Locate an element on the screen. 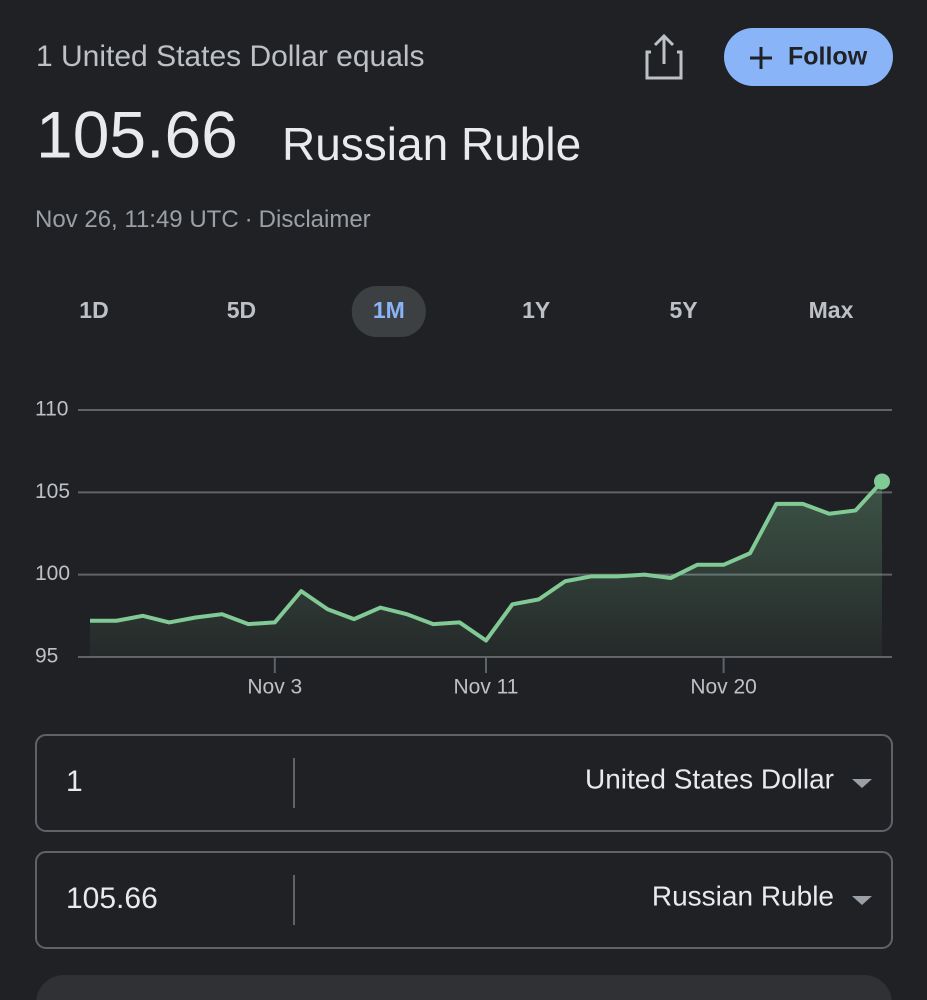 The height and width of the screenshot is (1000, 927). share-arrow is located at coordinates (664, 48).